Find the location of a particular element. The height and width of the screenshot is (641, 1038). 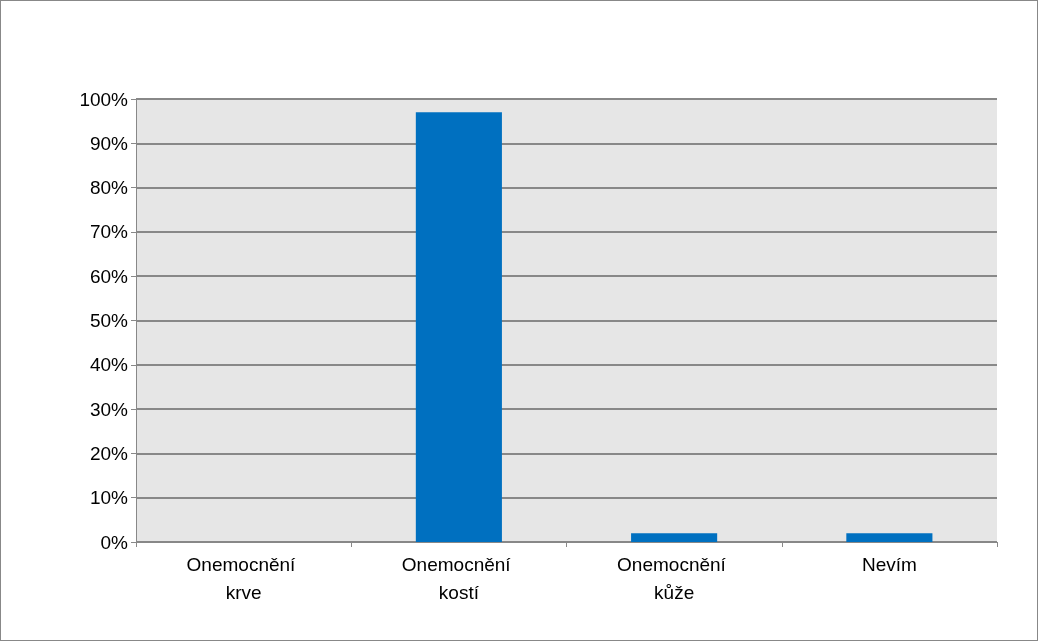

x-tick-label: Onemocnění kostí is located at coordinates (458, 578).